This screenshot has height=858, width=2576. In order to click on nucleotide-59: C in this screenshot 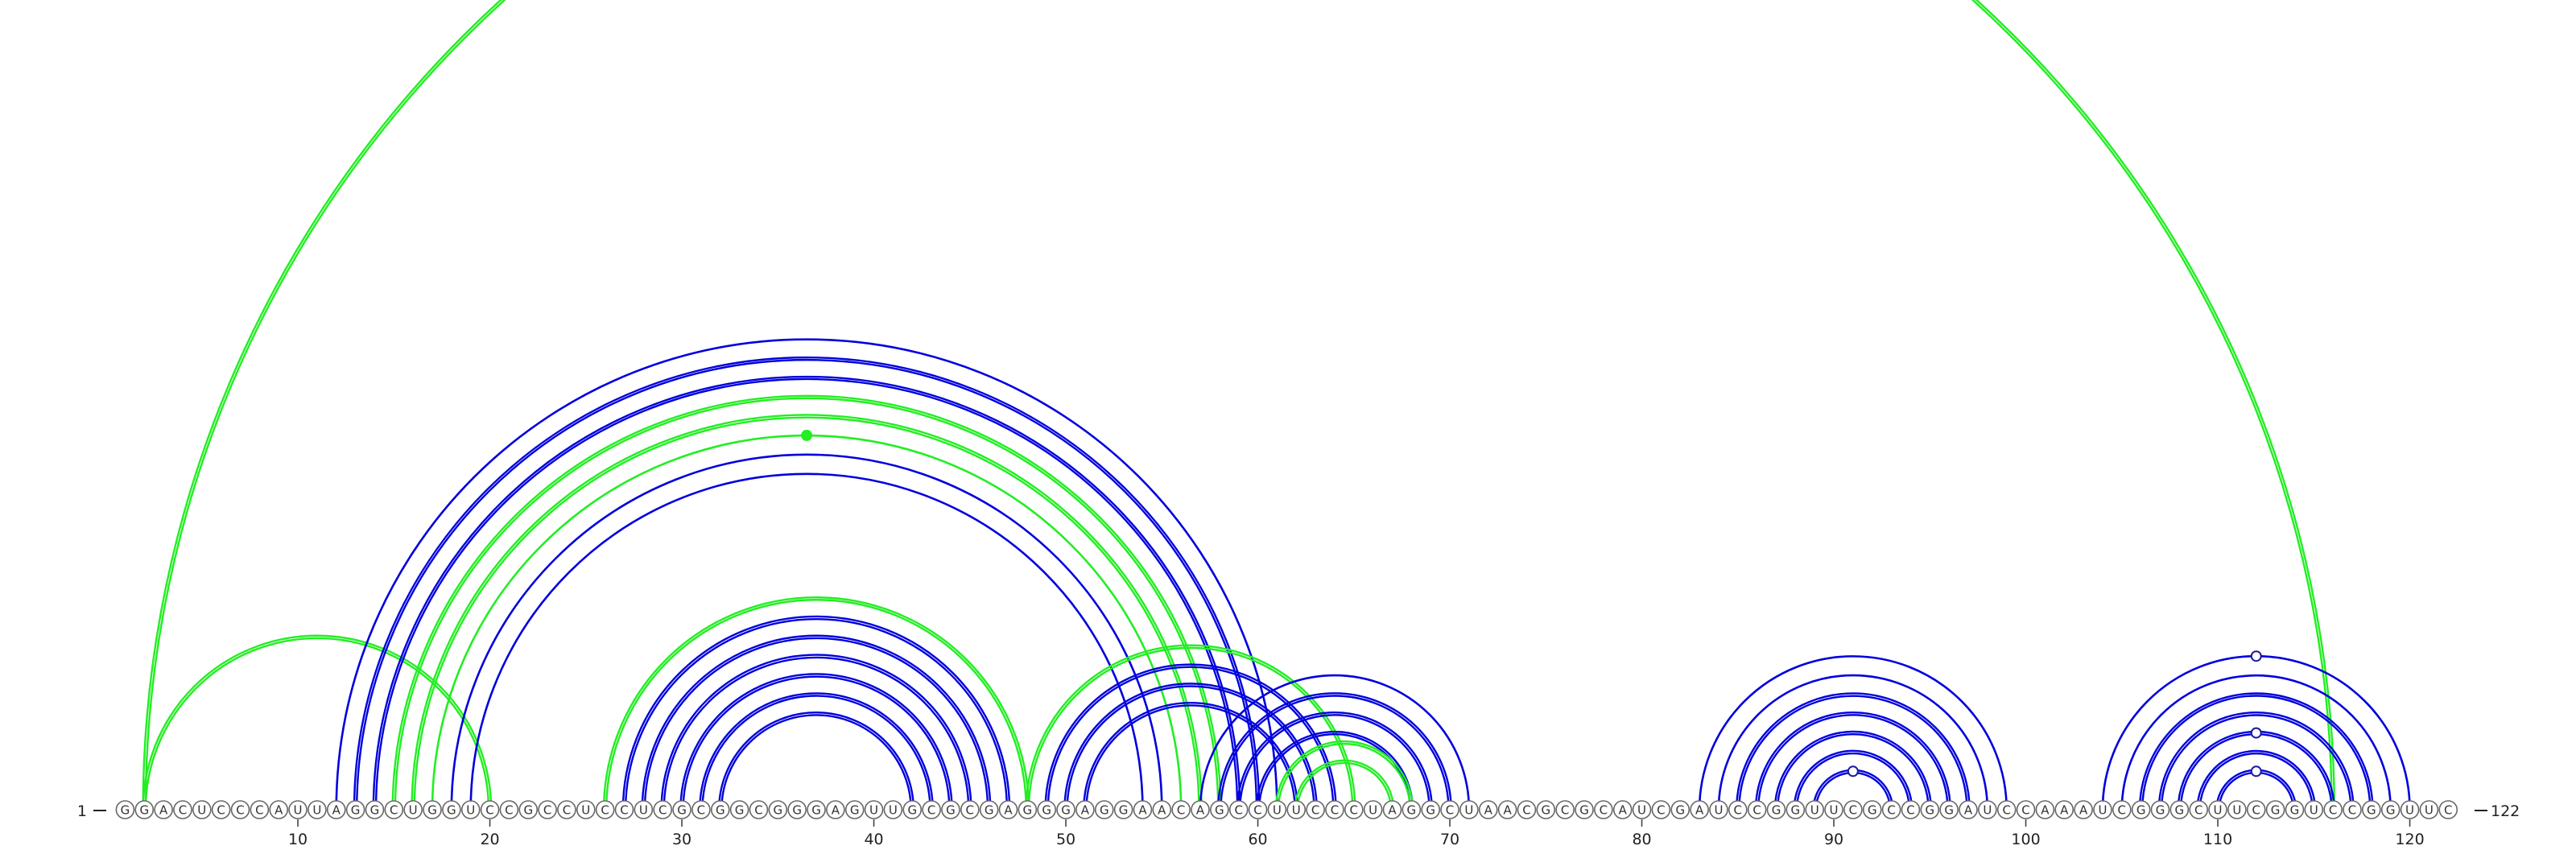, I will do `click(1238, 809)`.